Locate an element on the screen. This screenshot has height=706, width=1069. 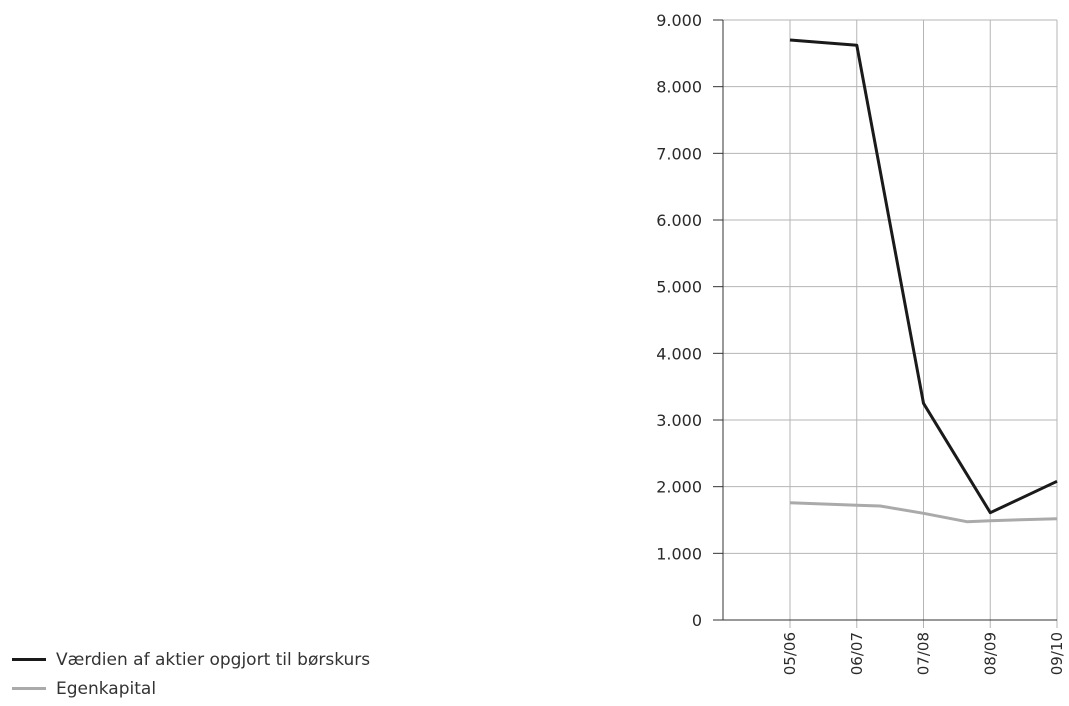
x-tick-label: 05/06 is located at coordinates (790, 653).